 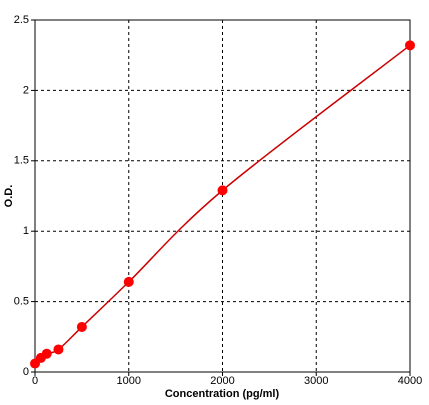 I want to click on x-tick-label: 0, so click(x=35, y=381).